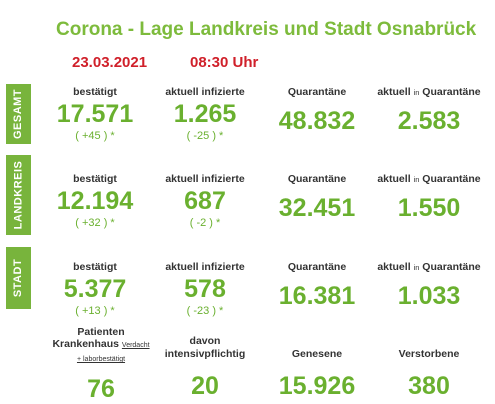 The width and height of the screenshot is (495, 404). Describe the element at coordinates (317, 208) in the screenshot. I see `quarantaene-value: 32.451` at that location.